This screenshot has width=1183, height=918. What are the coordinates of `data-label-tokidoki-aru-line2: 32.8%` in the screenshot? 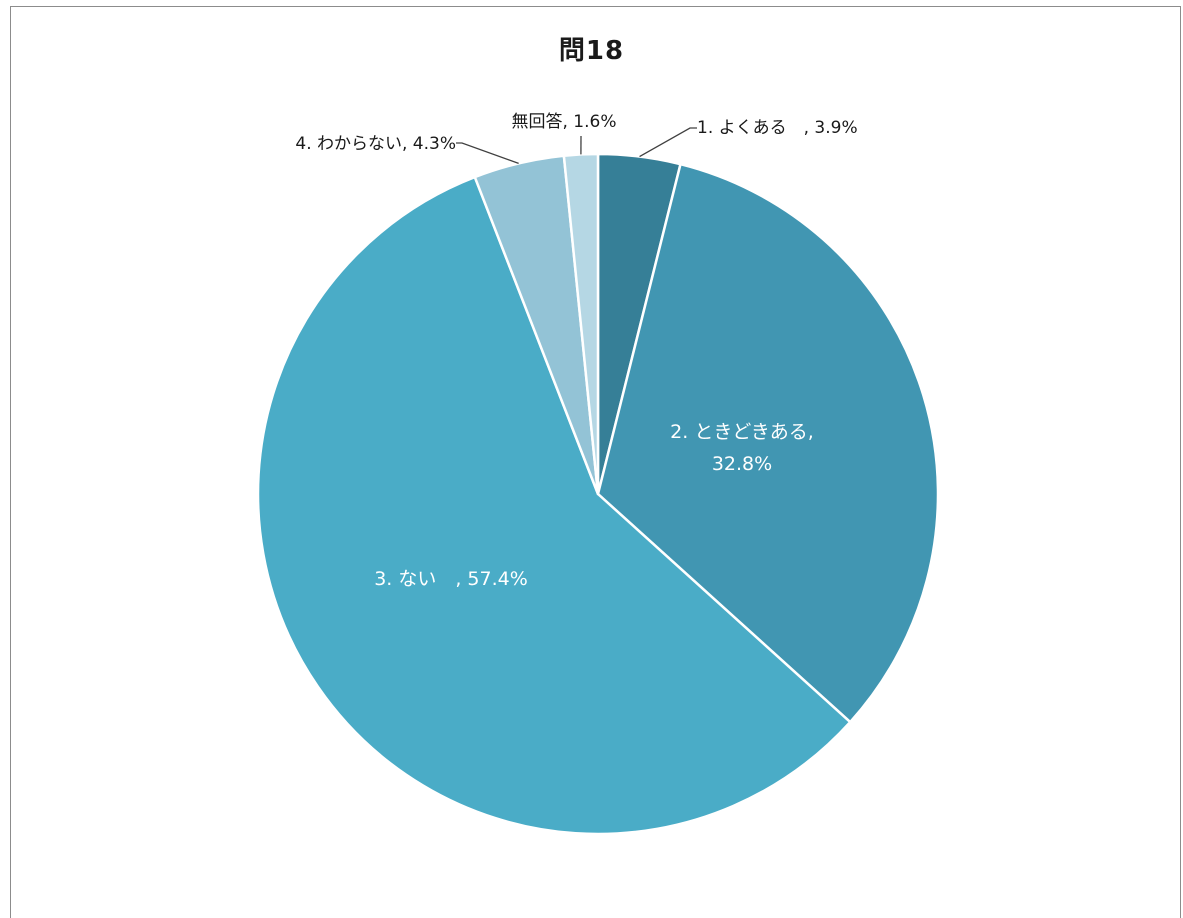 It's located at (742, 464).